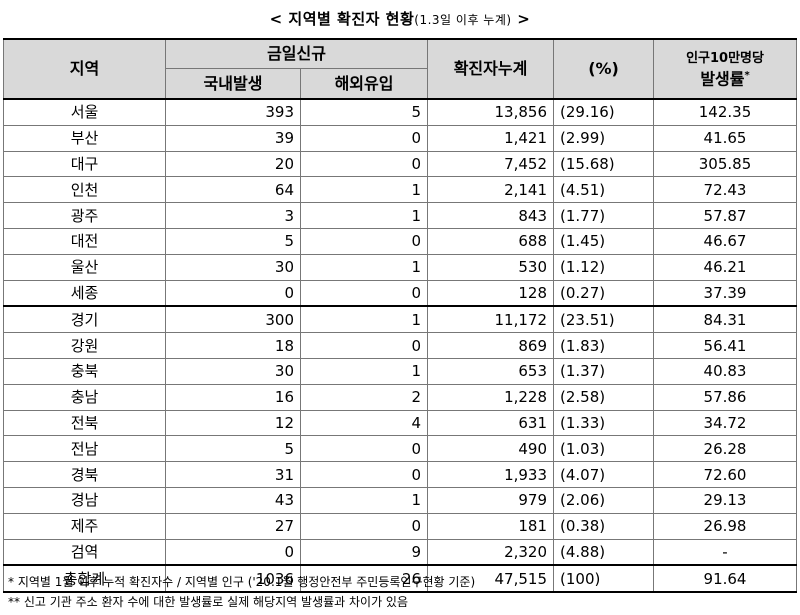 The height and width of the screenshot is (615, 800). What do you see at coordinates (604, 138) in the screenshot?
I see `cell-percent: (2.99)` at bounding box center [604, 138].